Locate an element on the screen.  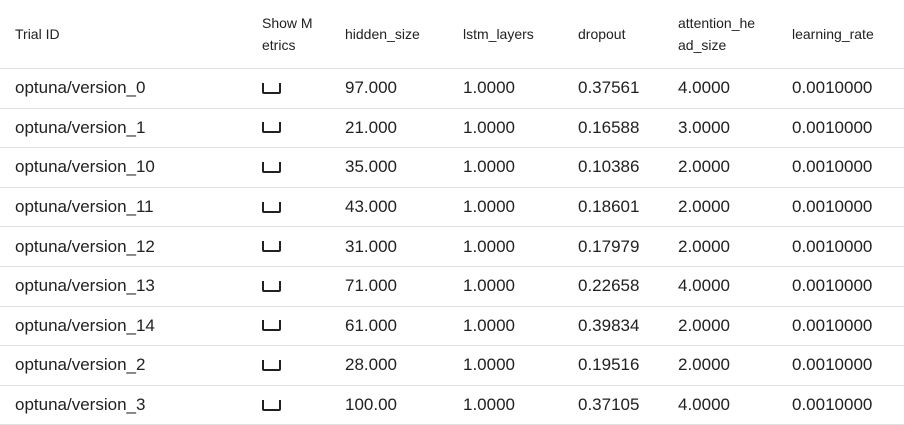
cell-attention-head-size: 3.0000 is located at coordinates (704, 127).